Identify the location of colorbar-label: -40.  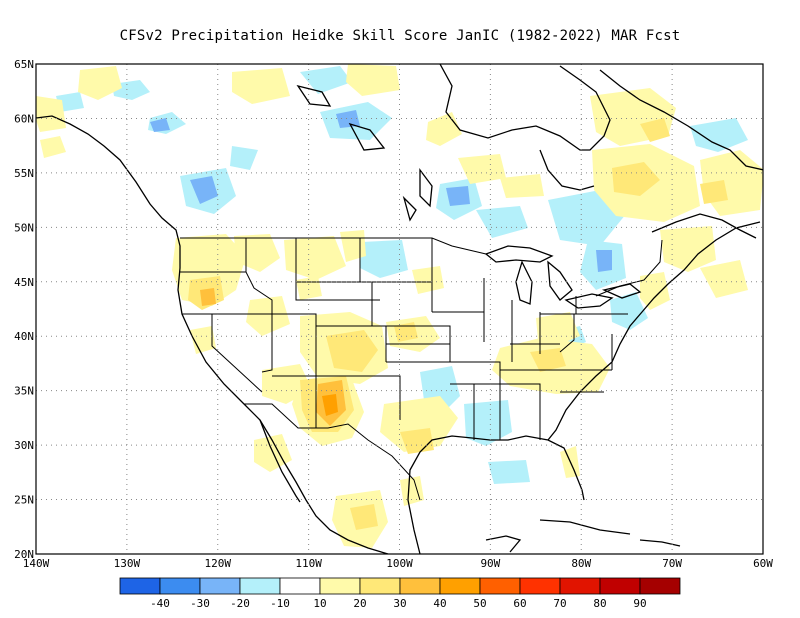
(160, 603).